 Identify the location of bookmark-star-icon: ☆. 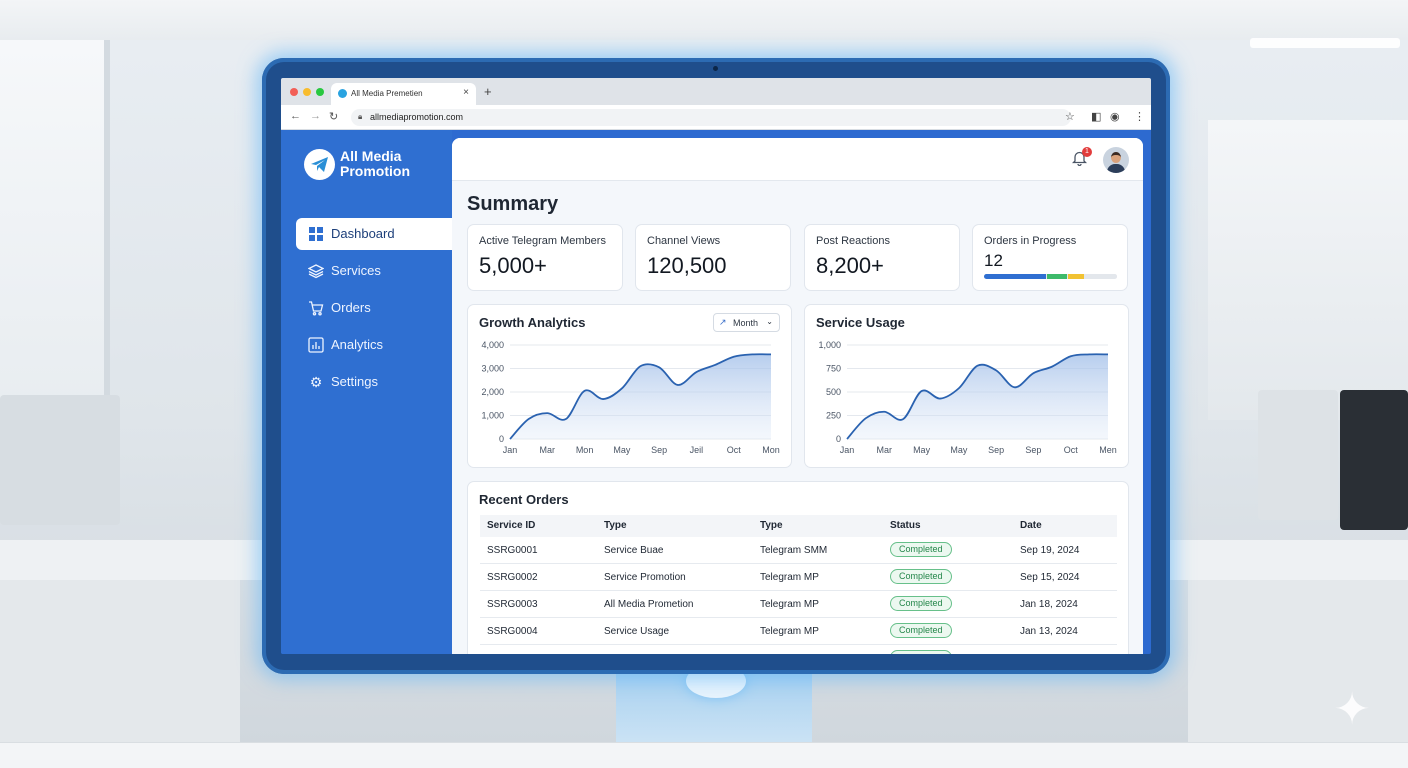
(1070, 117).